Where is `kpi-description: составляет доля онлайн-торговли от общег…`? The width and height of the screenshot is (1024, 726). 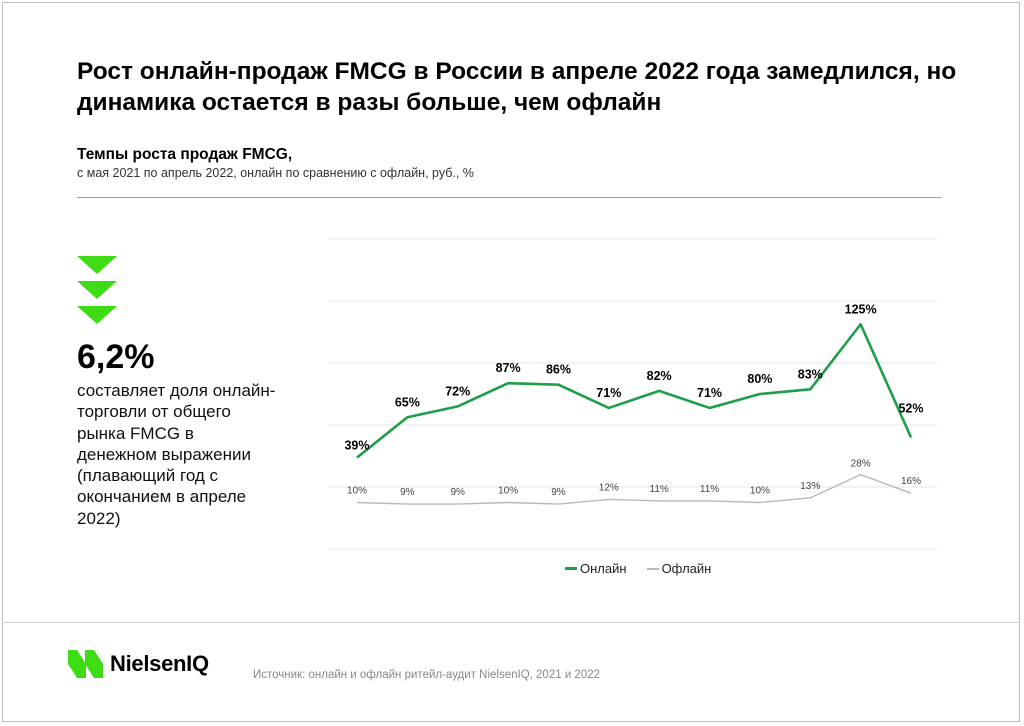 kpi-description: составляет доля онлайн-торговли от общег… is located at coordinates (176, 454).